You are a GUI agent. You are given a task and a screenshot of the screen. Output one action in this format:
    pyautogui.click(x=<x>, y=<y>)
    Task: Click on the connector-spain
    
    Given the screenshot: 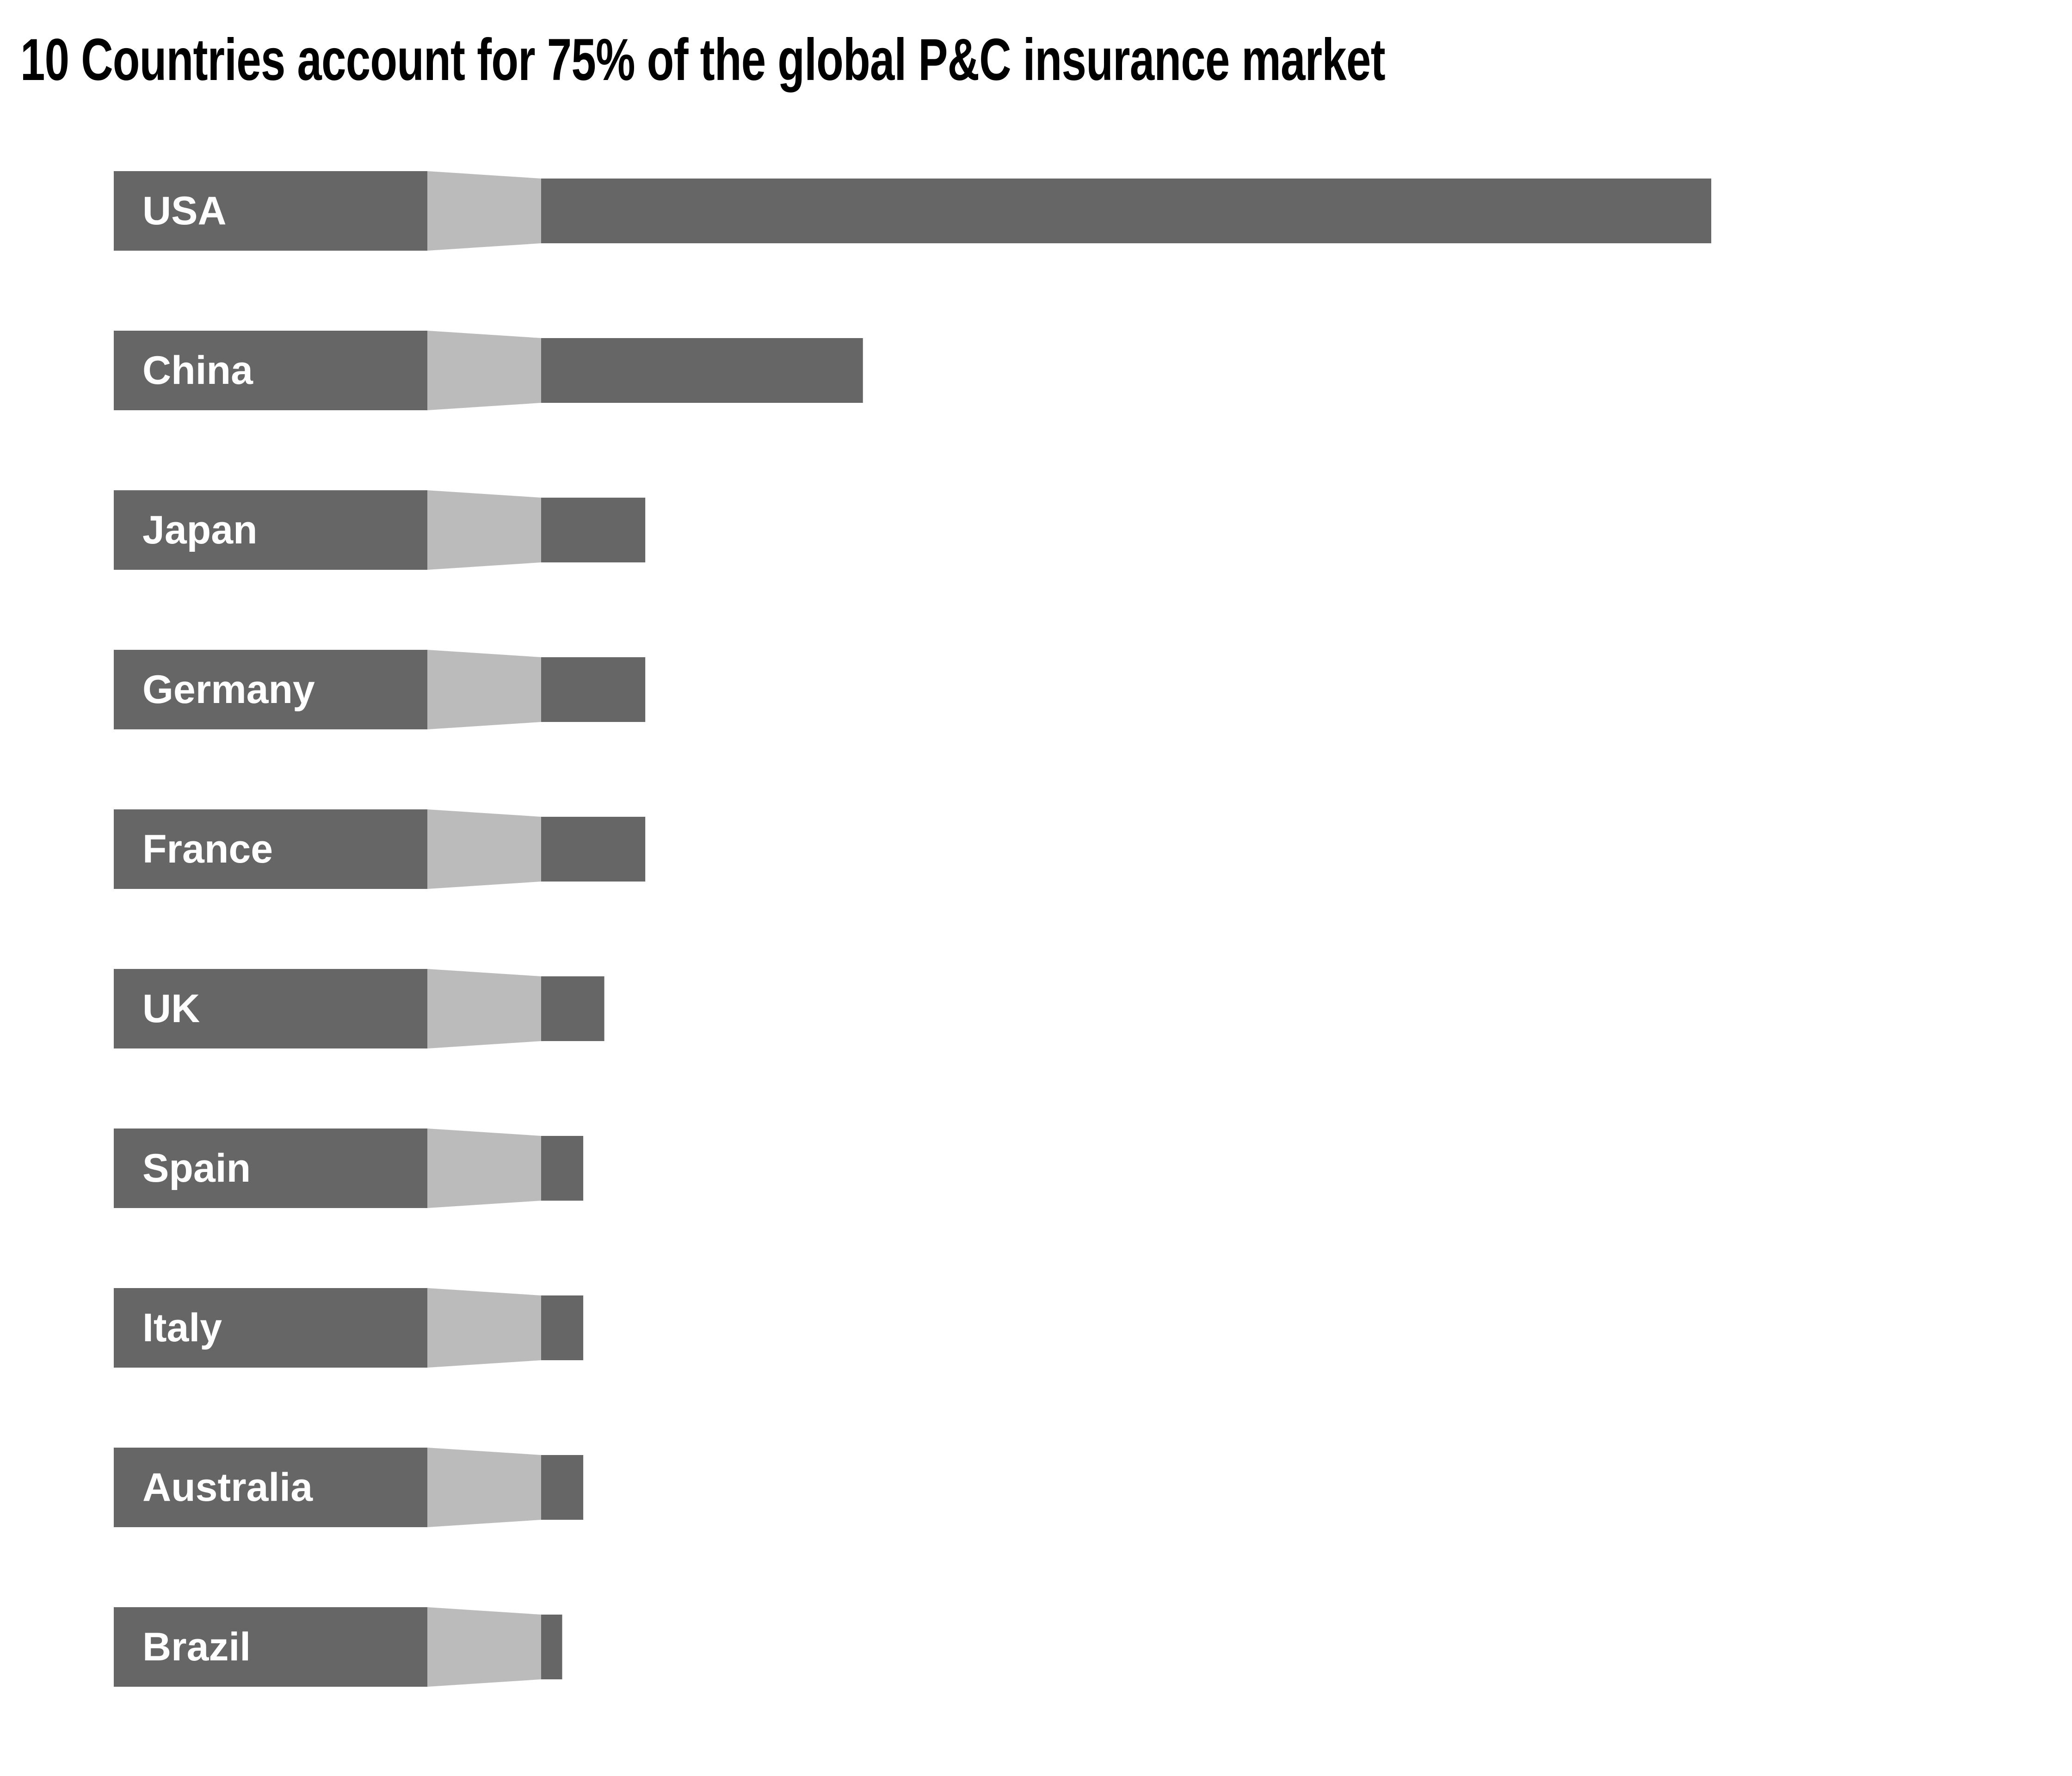 What is the action you would take?
    pyautogui.click(x=484, y=1168)
    